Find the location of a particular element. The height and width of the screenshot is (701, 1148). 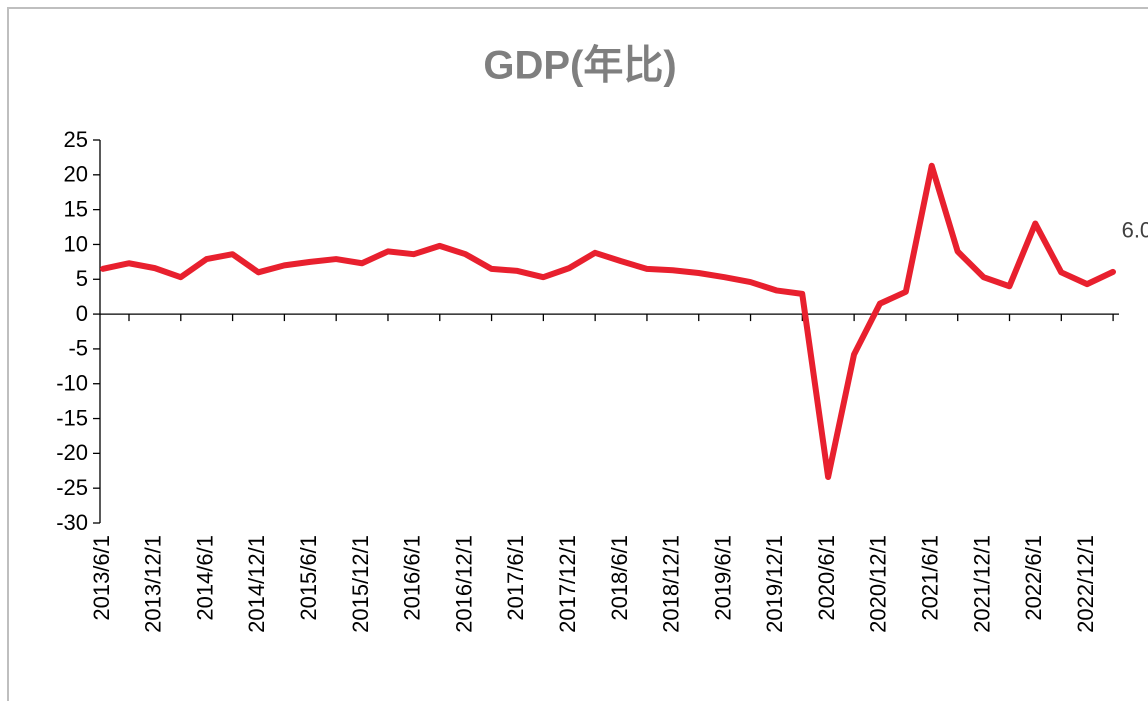

x-tick-label: 2014/12/1 is located at coordinates (256, 584).